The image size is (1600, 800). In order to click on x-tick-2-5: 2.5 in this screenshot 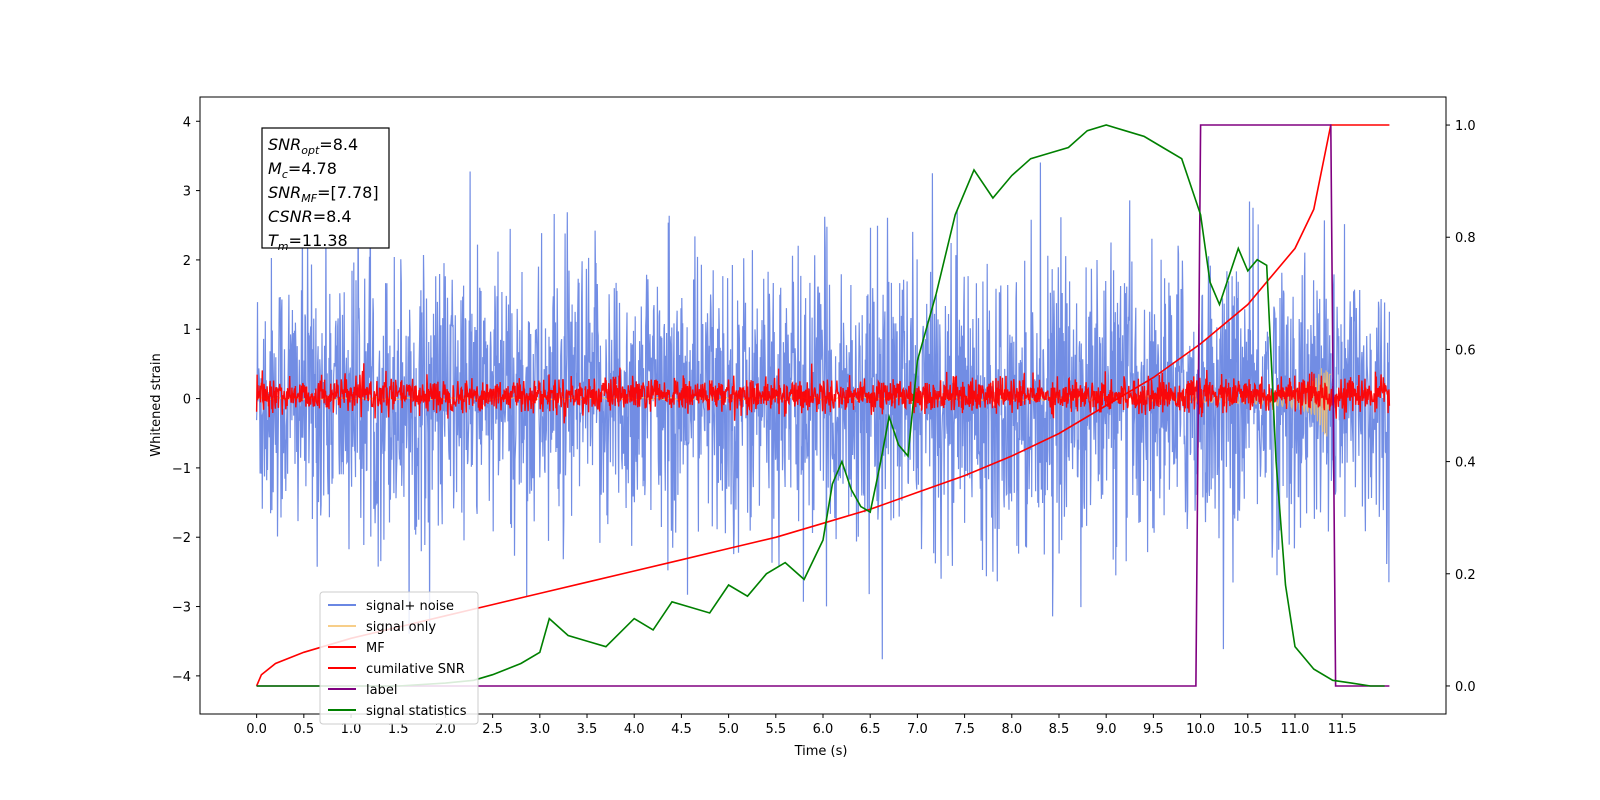, I will do `click(492, 725)`.